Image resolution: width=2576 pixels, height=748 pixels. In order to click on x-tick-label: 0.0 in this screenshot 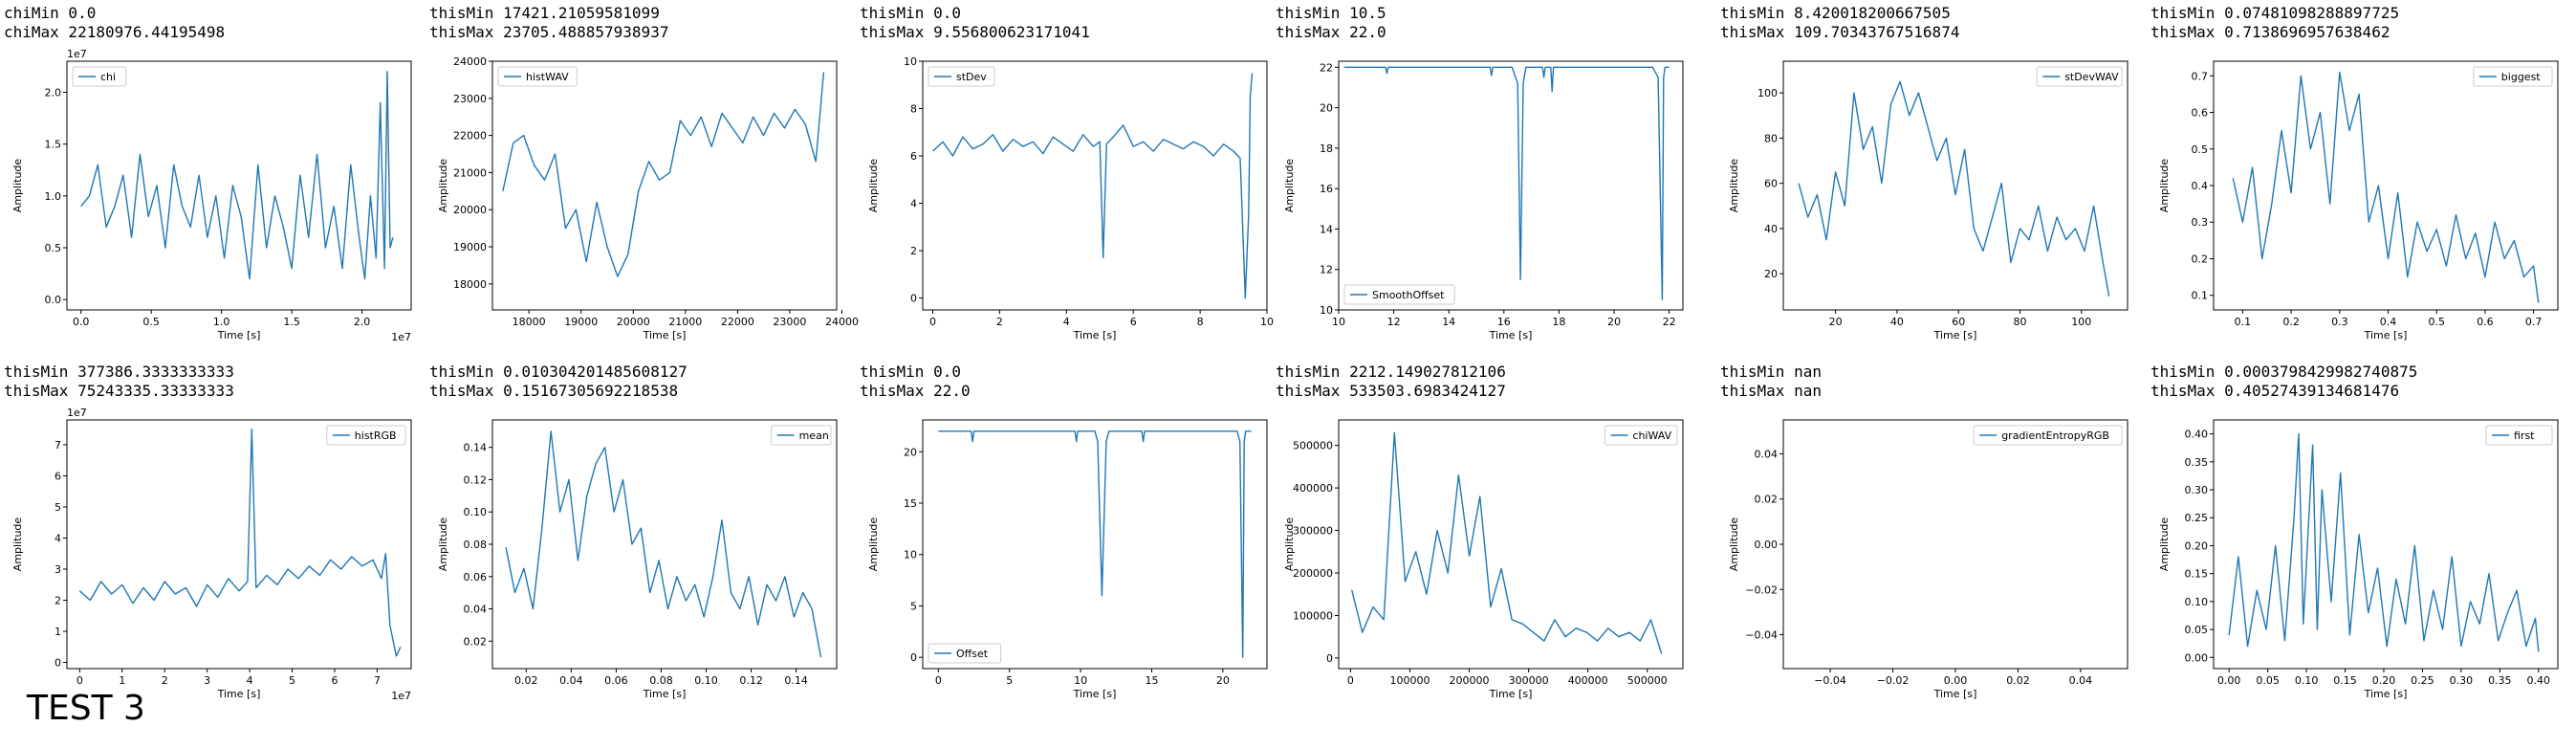, I will do `click(81, 322)`.